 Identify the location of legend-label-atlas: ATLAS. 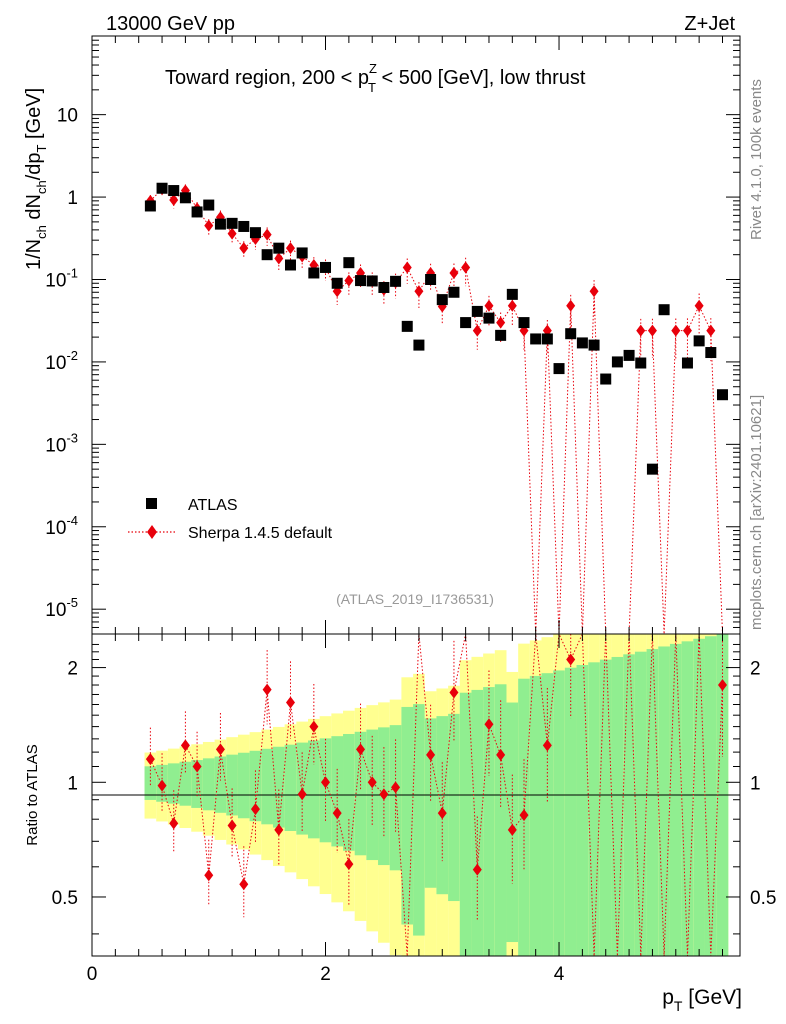
(213, 505).